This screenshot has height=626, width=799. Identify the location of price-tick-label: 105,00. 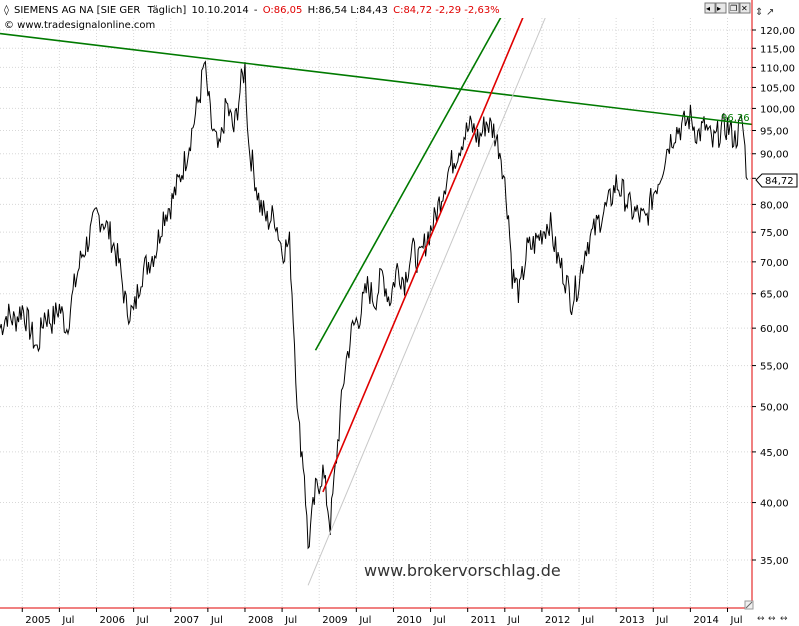
(777, 88).